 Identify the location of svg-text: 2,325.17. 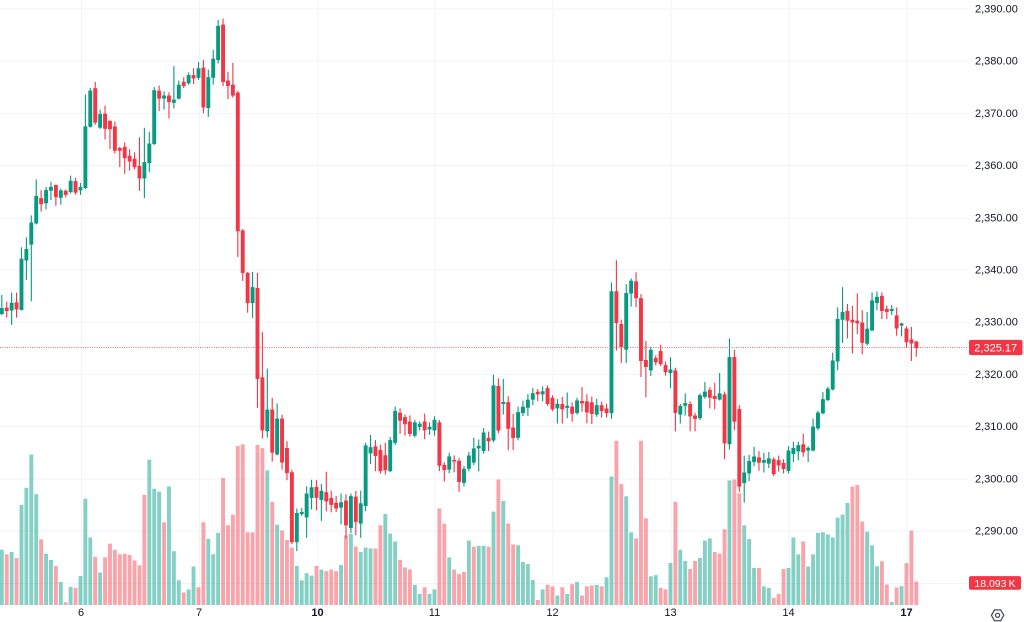
(995, 349).